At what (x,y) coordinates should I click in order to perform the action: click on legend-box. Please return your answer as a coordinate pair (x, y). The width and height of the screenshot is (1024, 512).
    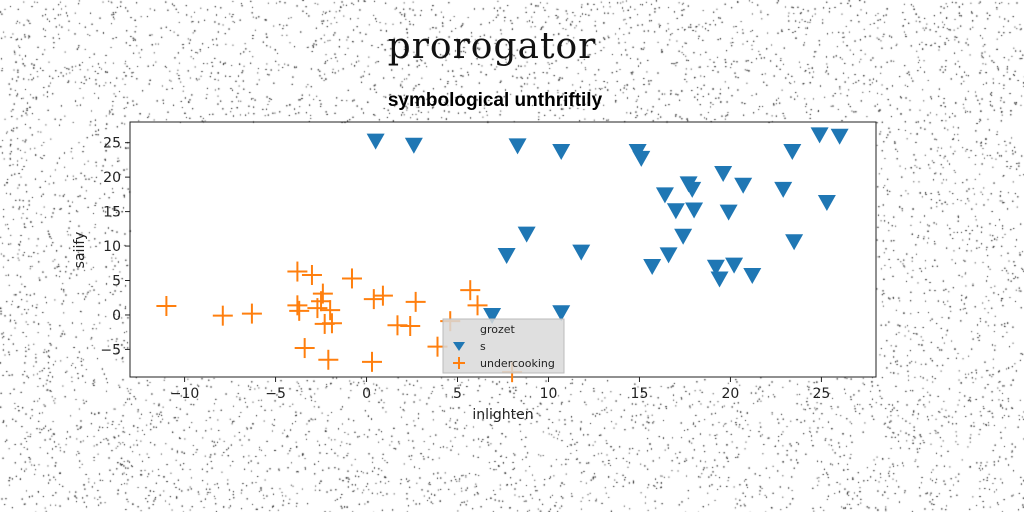
    Looking at the image, I should click on (503, 346).